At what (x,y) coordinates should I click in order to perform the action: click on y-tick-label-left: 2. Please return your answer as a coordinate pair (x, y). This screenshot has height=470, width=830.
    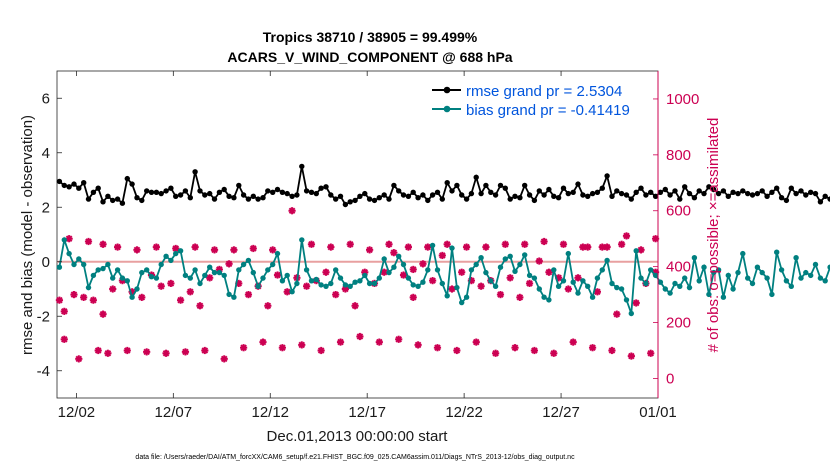
    Looking at the image, I should click on (46, 207).